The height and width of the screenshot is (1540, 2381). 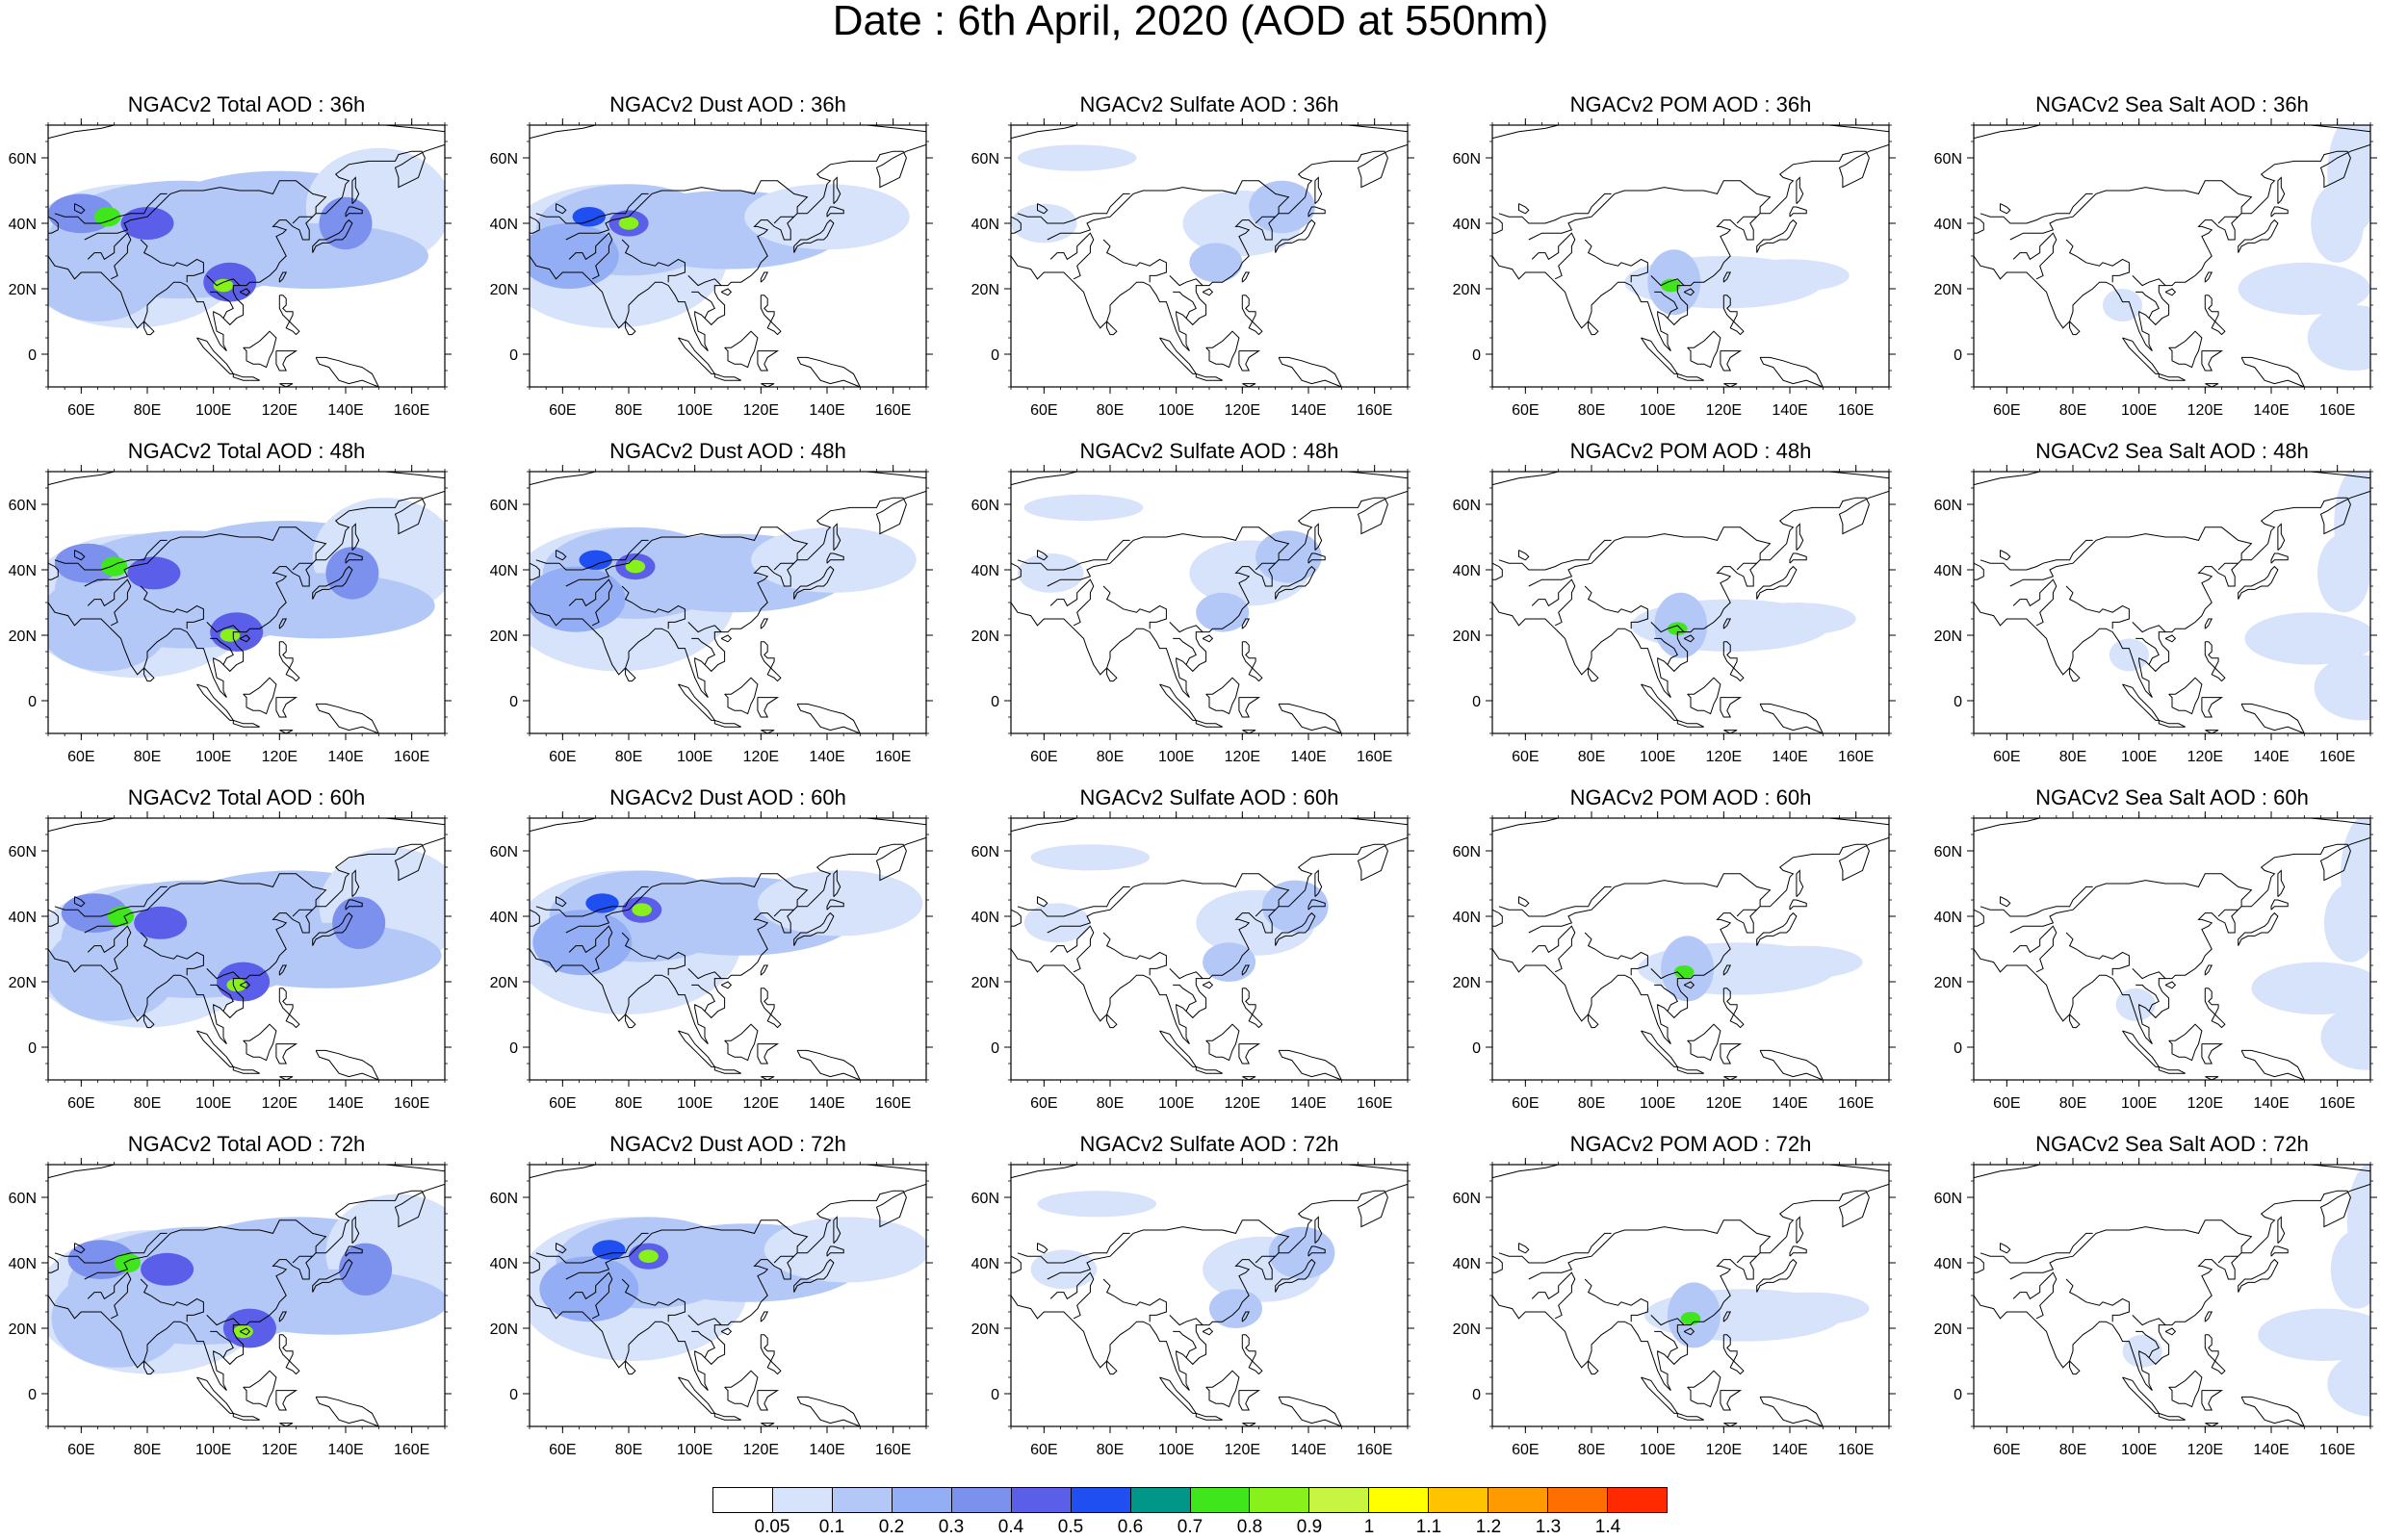 I want to click on panel-title: NGACv2 Dust AOD : 60h, so click(x=727, y=797).